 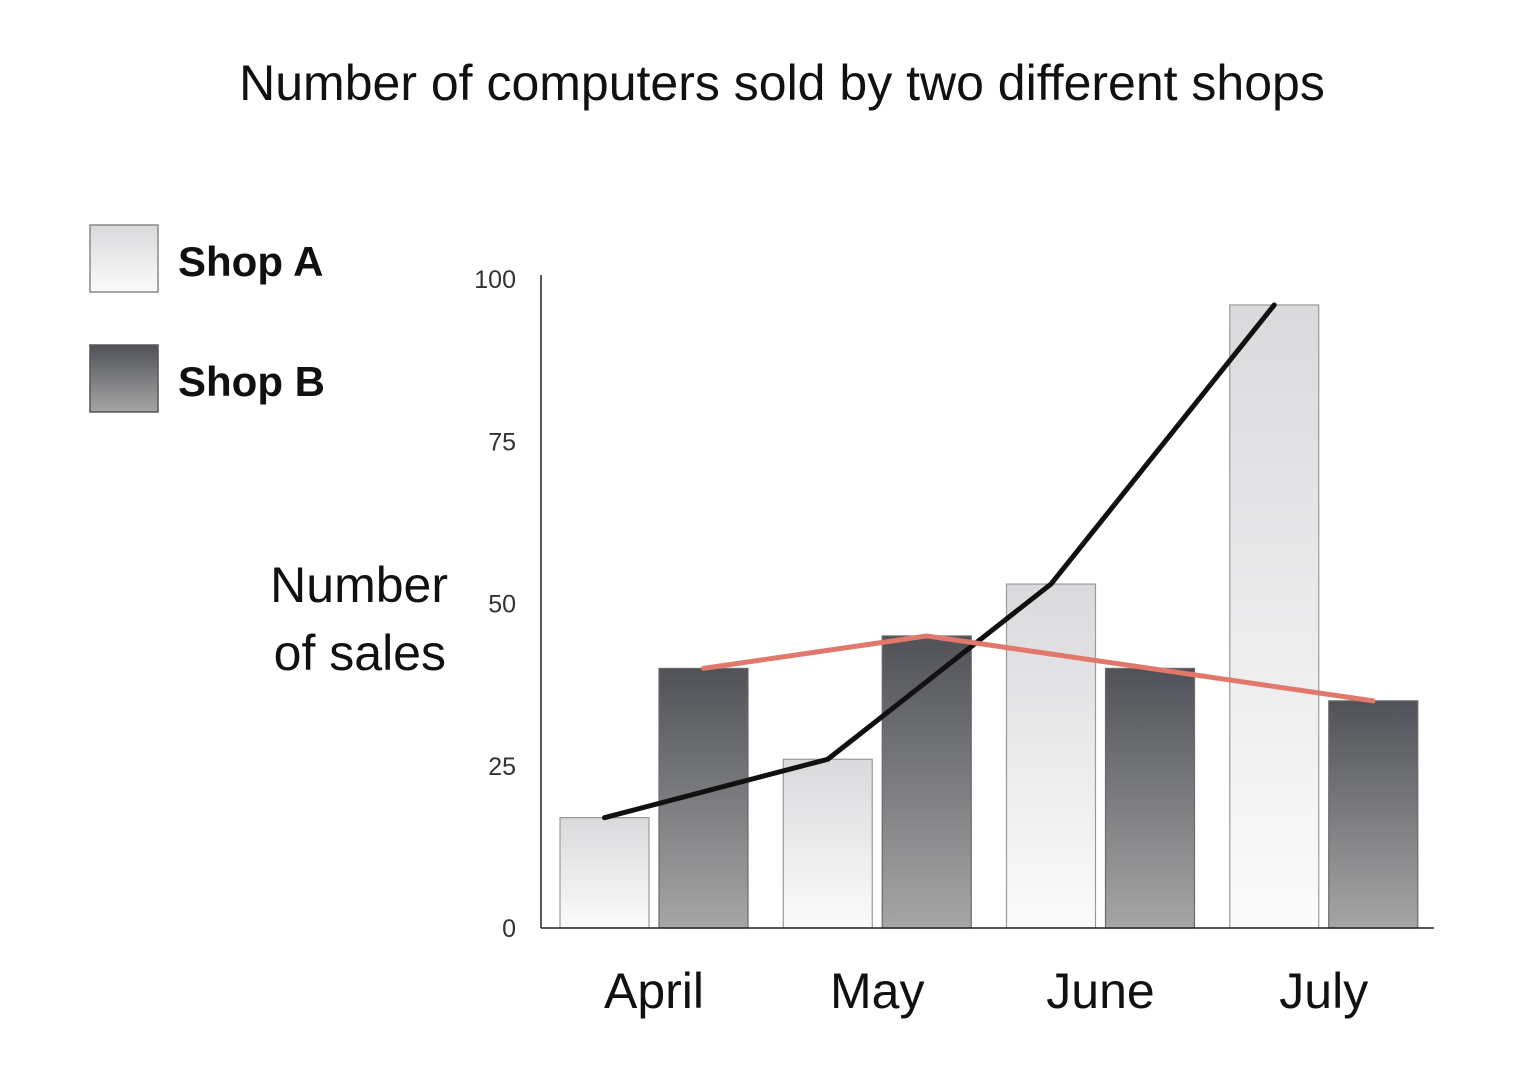 I want to click on trend-line-shop-b, so click(x=1038, y=668).